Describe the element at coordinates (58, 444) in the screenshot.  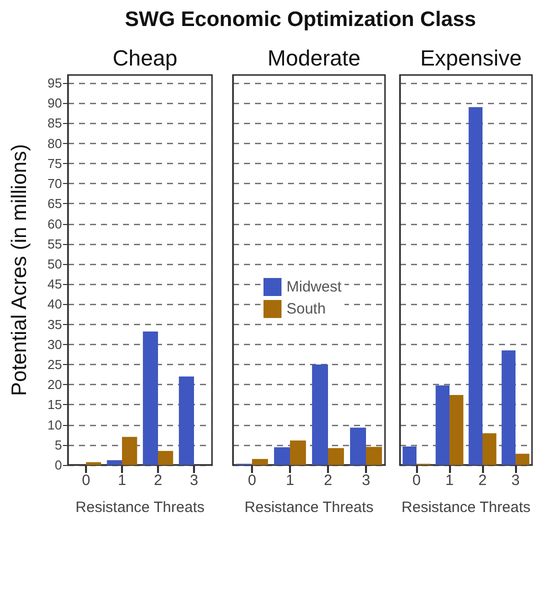
I see `y-tick-label: 5` at that location.